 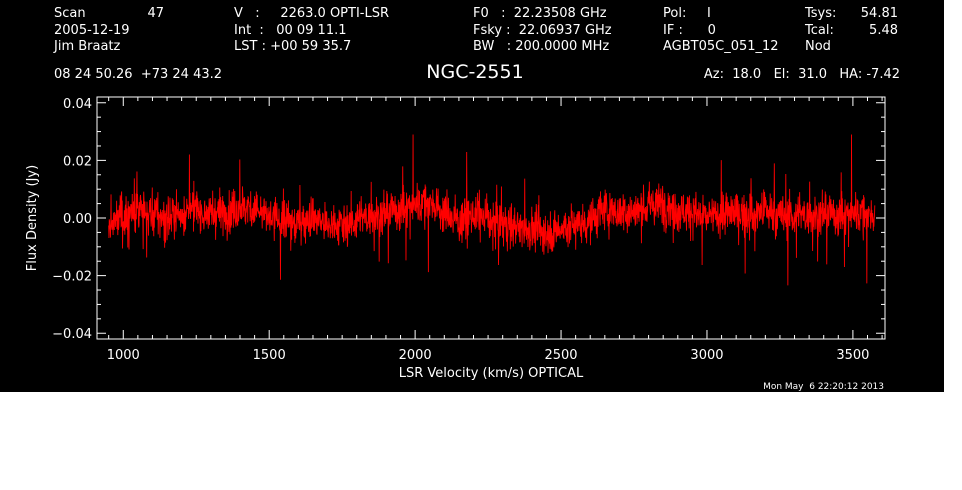 I want to click on rest-frequency: F0 : 22.23508 GHz, so click(x=540, y=13).